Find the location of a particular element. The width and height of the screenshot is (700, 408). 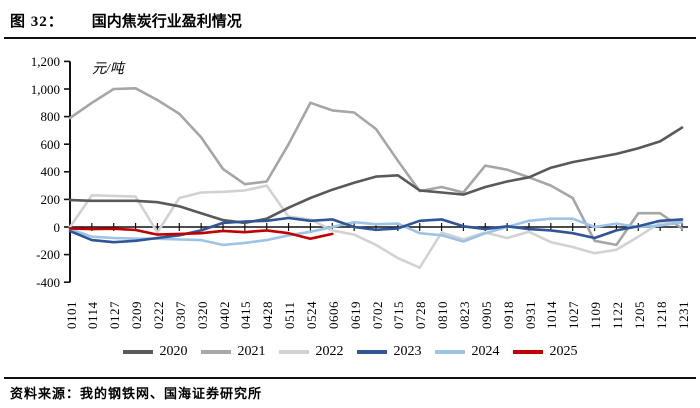

x-tick-label-0127: 0127 is located at coordinates (115, 315).